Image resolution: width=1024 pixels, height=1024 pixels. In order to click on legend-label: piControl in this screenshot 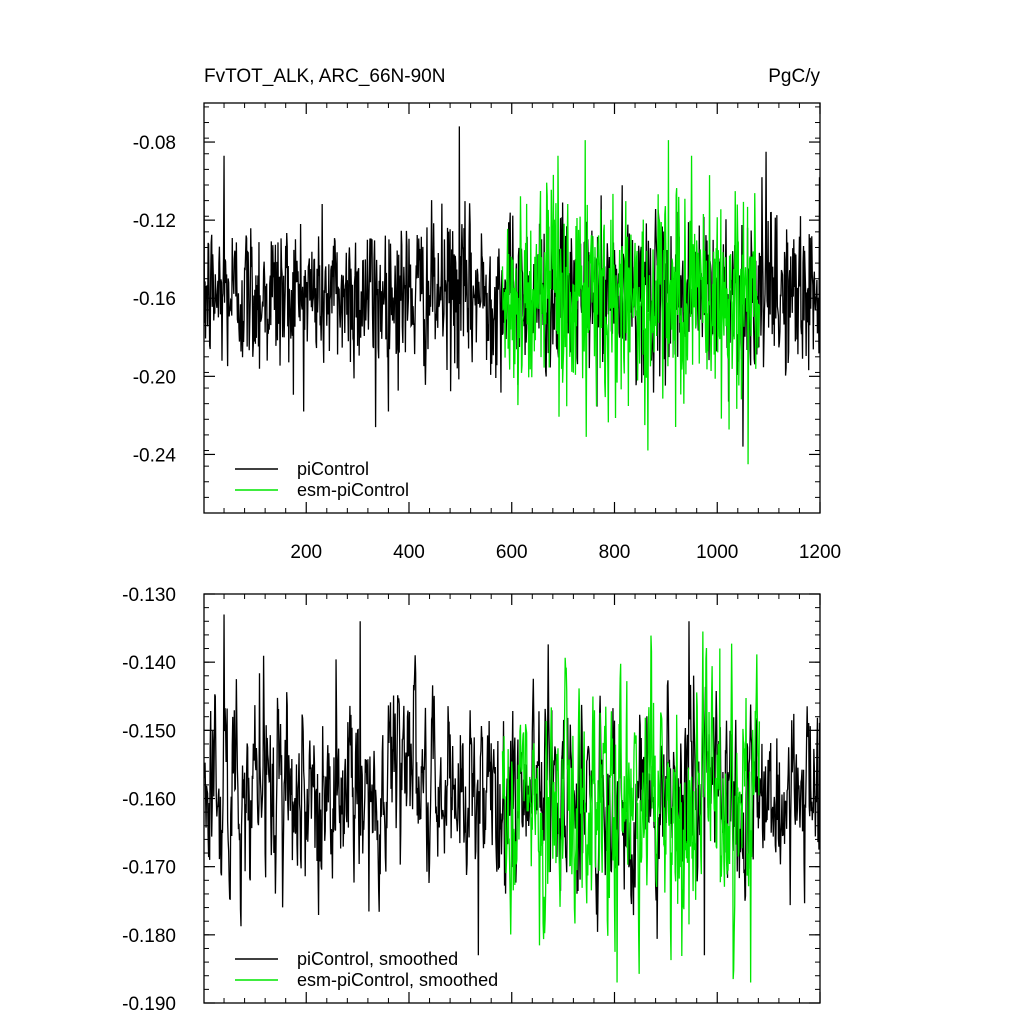, I will do `click(333, 469)`.